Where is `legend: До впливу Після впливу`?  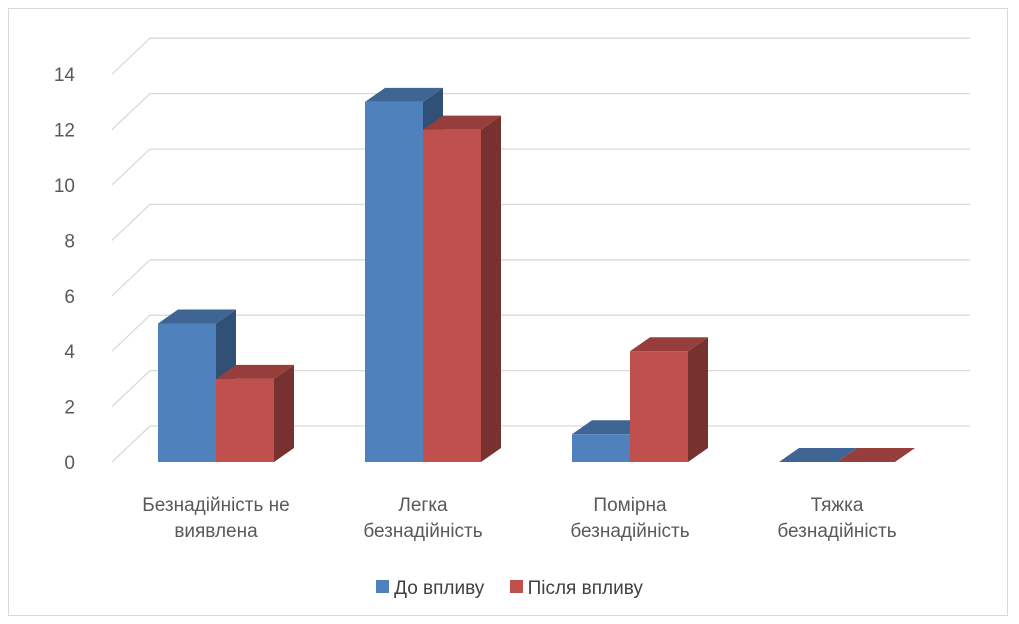 legend: До впливу Після впливу is located at coordinates (509, 589).